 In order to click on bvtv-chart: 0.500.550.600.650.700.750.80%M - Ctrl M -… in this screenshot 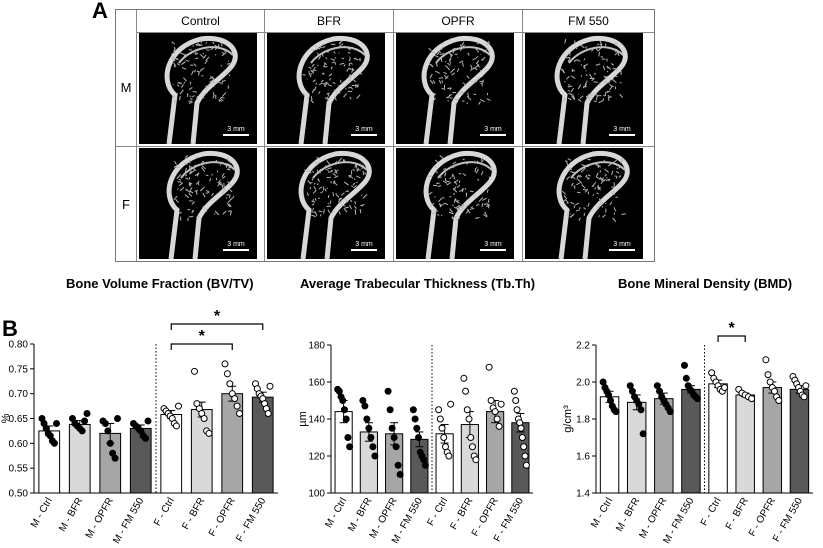, I will do `click(139, 427)`.